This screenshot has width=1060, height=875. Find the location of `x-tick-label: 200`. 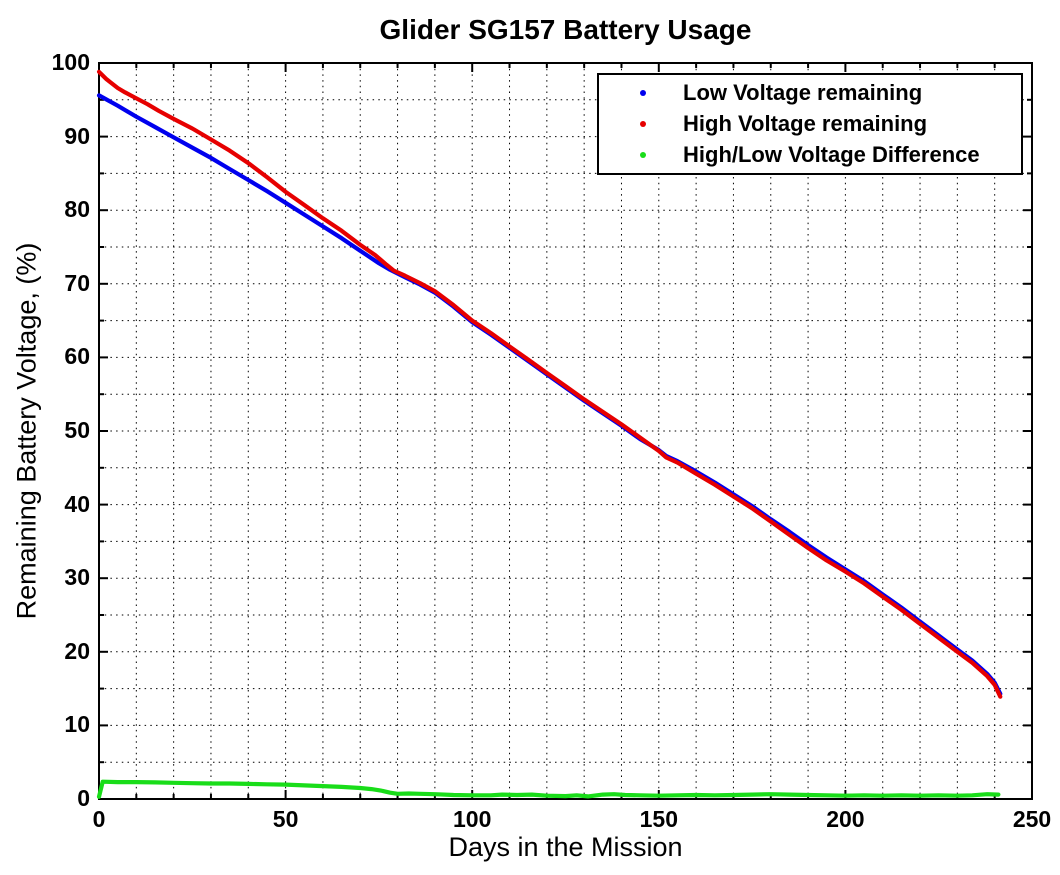

x-tick-label: 200 is located at coordinates (845, 819).